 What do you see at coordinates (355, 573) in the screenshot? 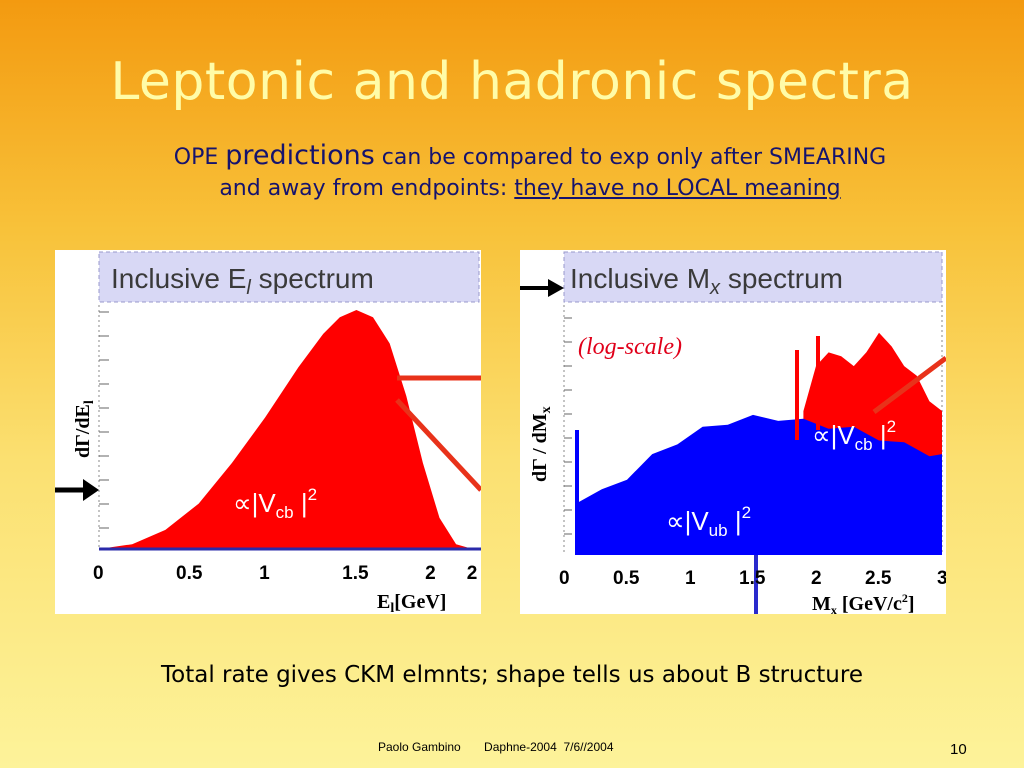
I see `lepton-x-tick-label: 1.5` at bounding box center [355, 573].